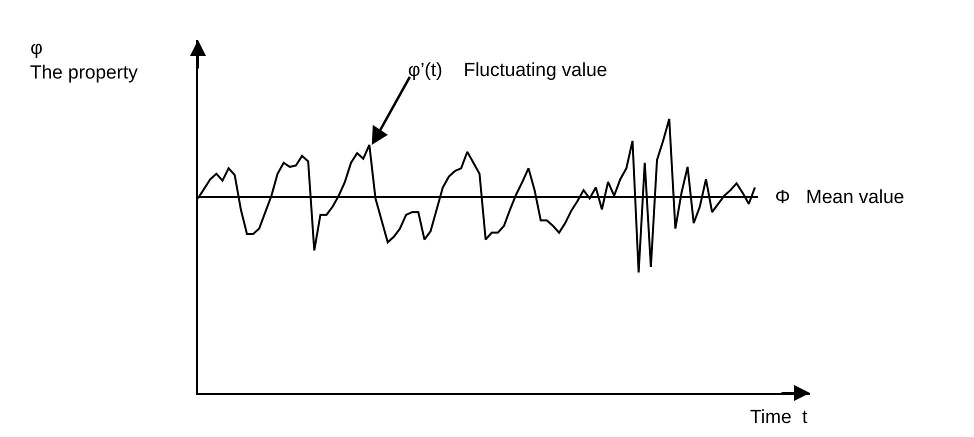 The image size is (974, 437). Describe the element at coordinates (508, 70) in the screenshot. I see `text: φ’(t) Fluctuating value` at that location.